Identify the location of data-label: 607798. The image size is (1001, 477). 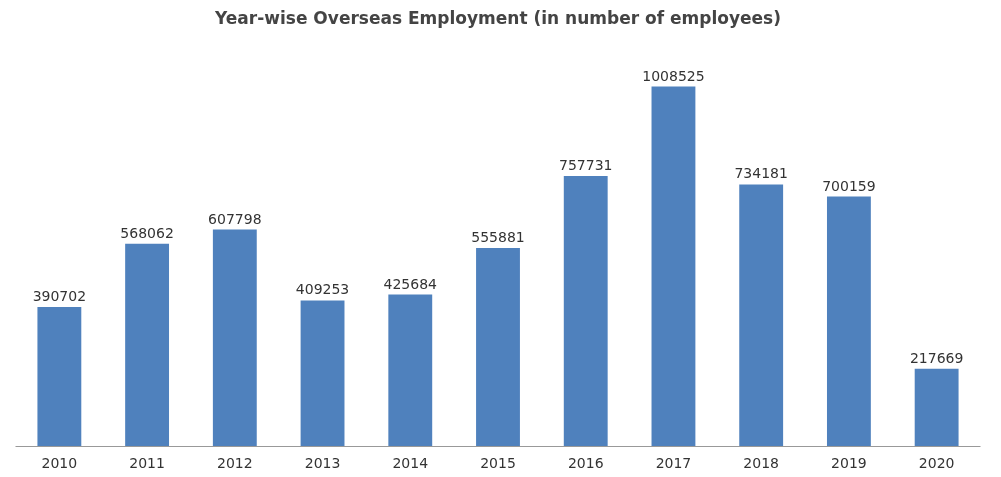
(235, 218).